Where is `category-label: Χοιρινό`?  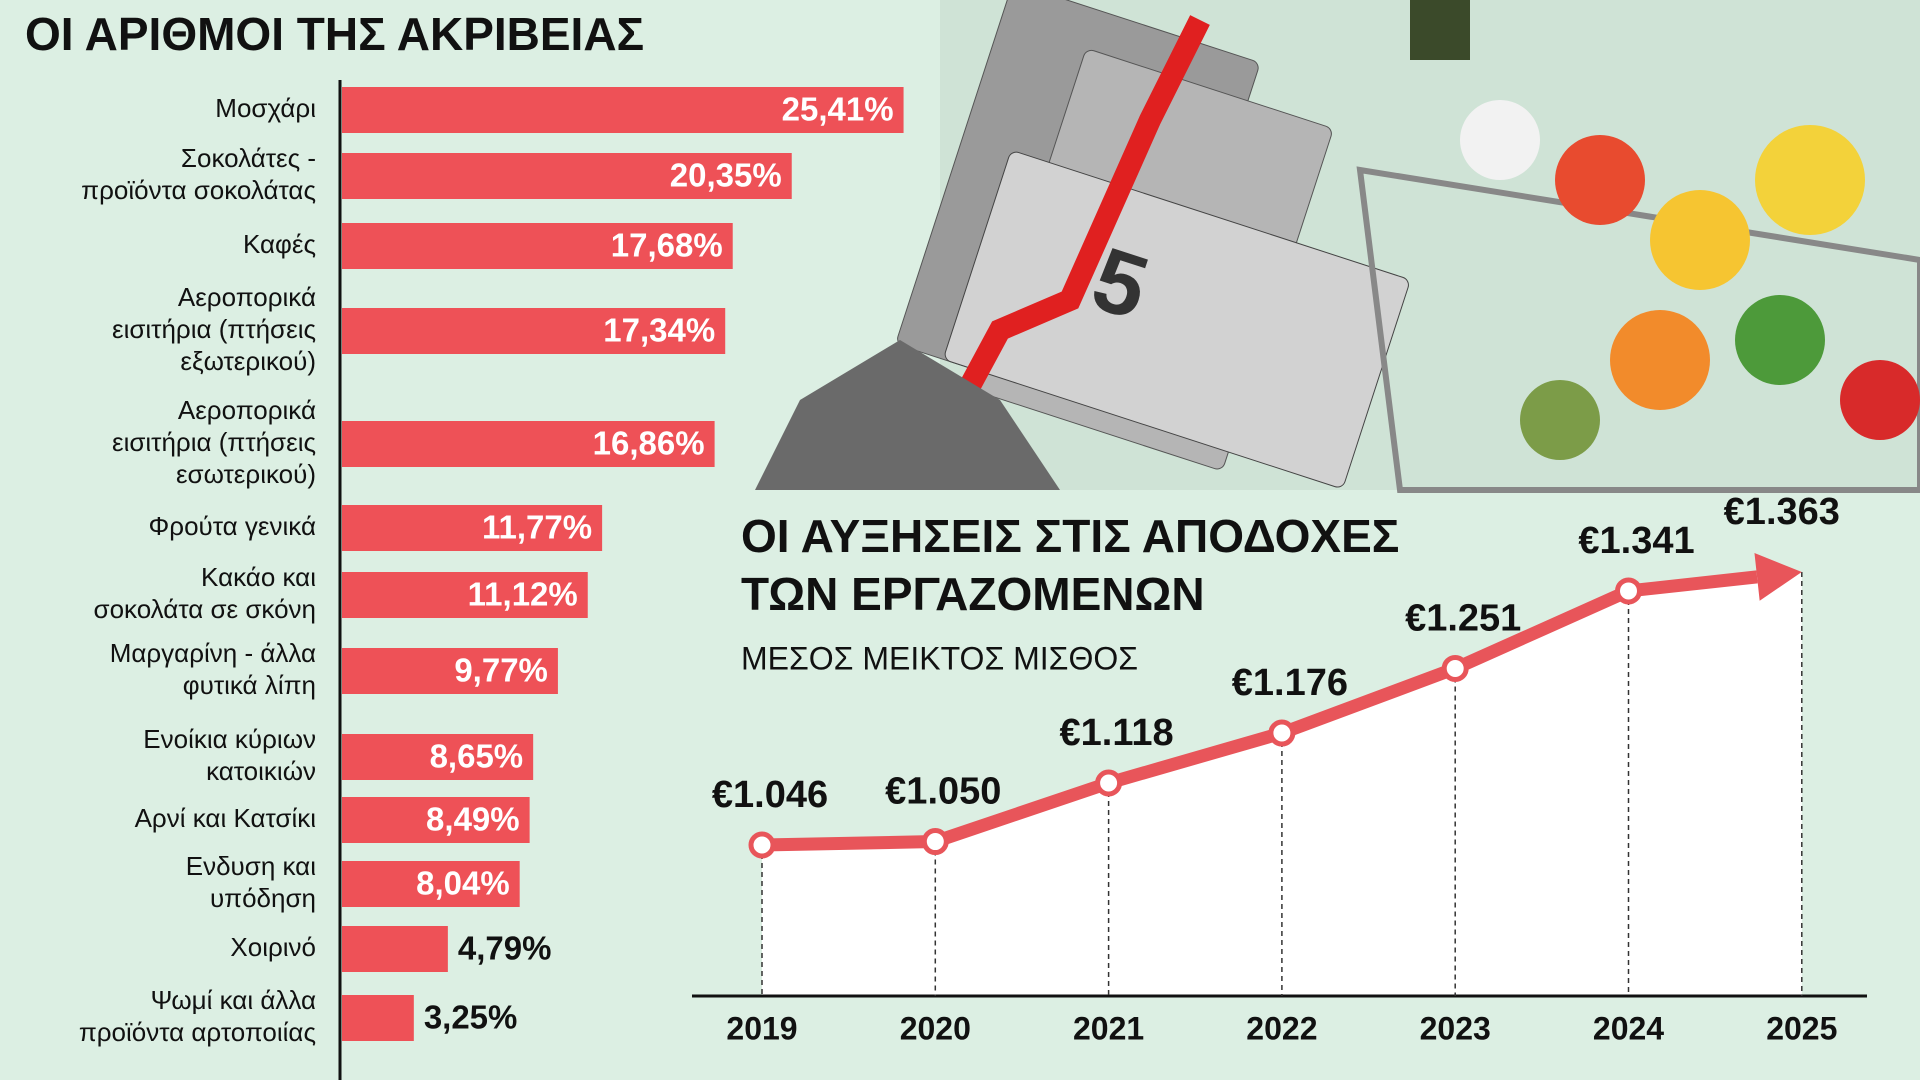 category-label: Χοιρινό is located at coordinates (273, 947).